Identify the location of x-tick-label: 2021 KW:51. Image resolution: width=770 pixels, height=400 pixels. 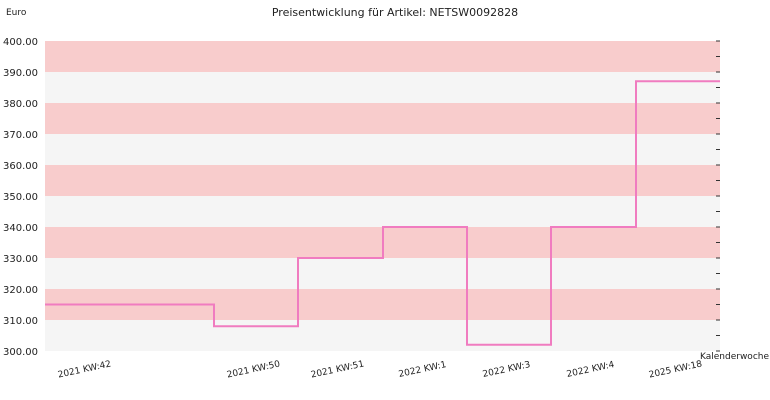
(337, 370).